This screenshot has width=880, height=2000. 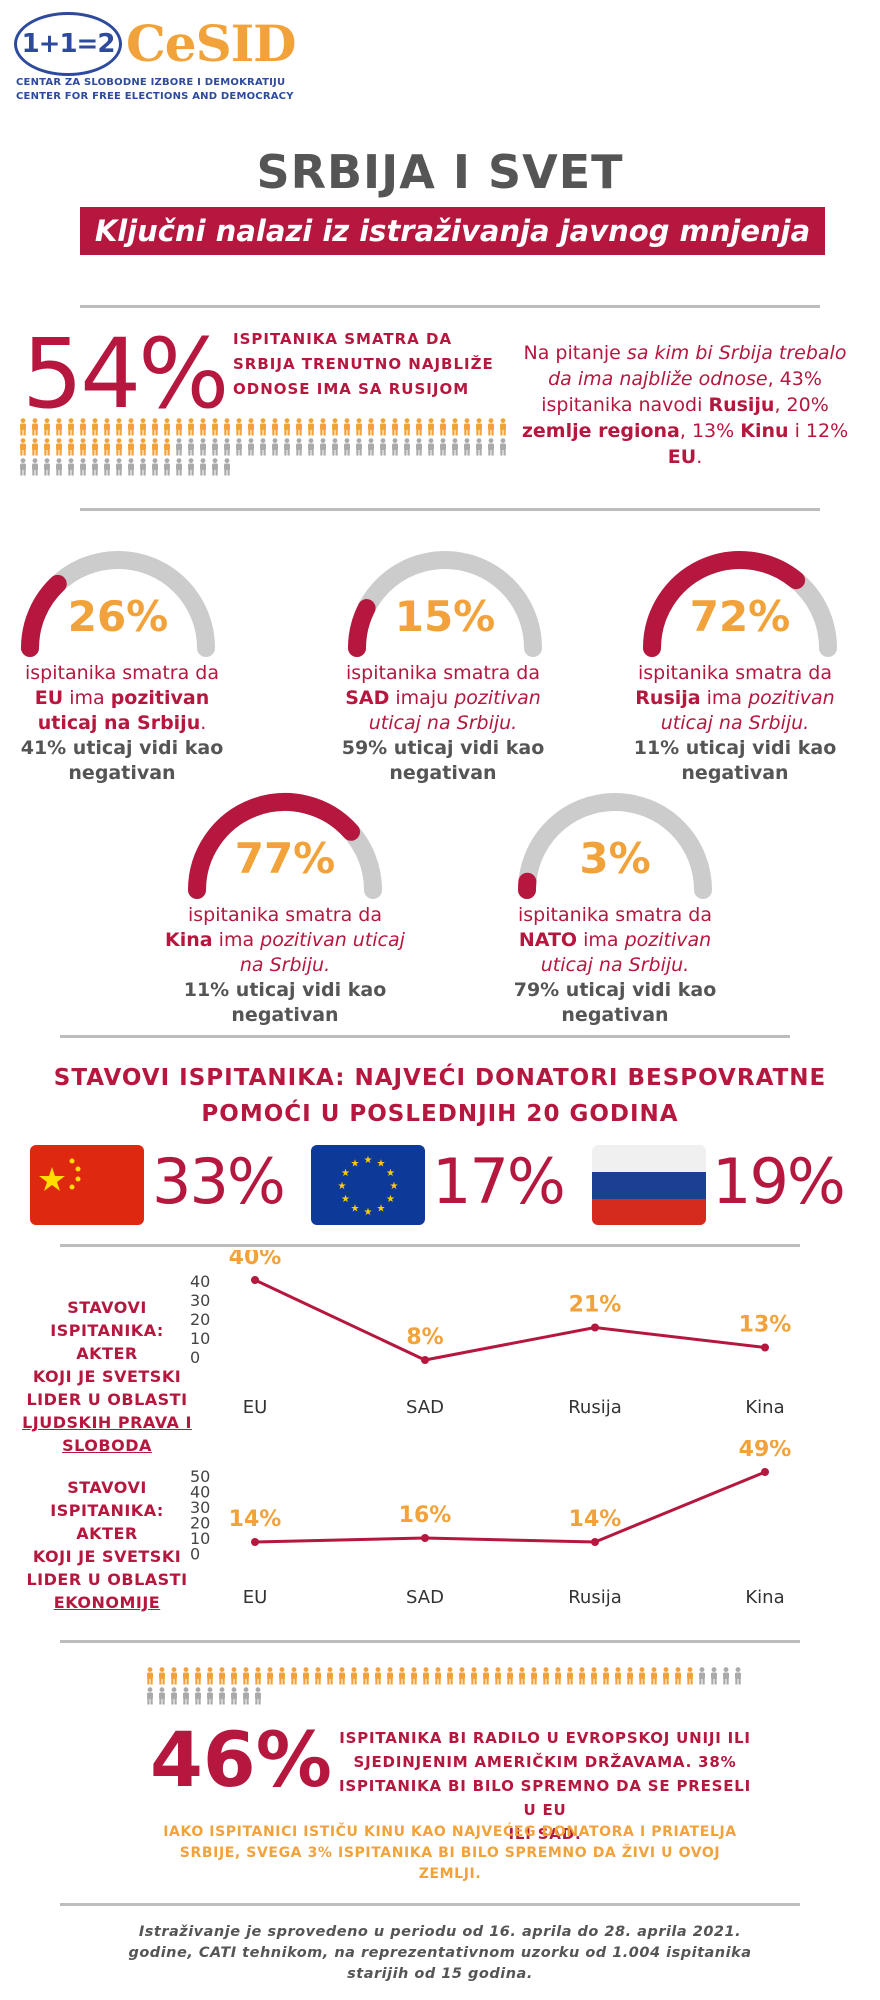 I want to click on x-category-label: Kina, so click(x=764, y=1597).